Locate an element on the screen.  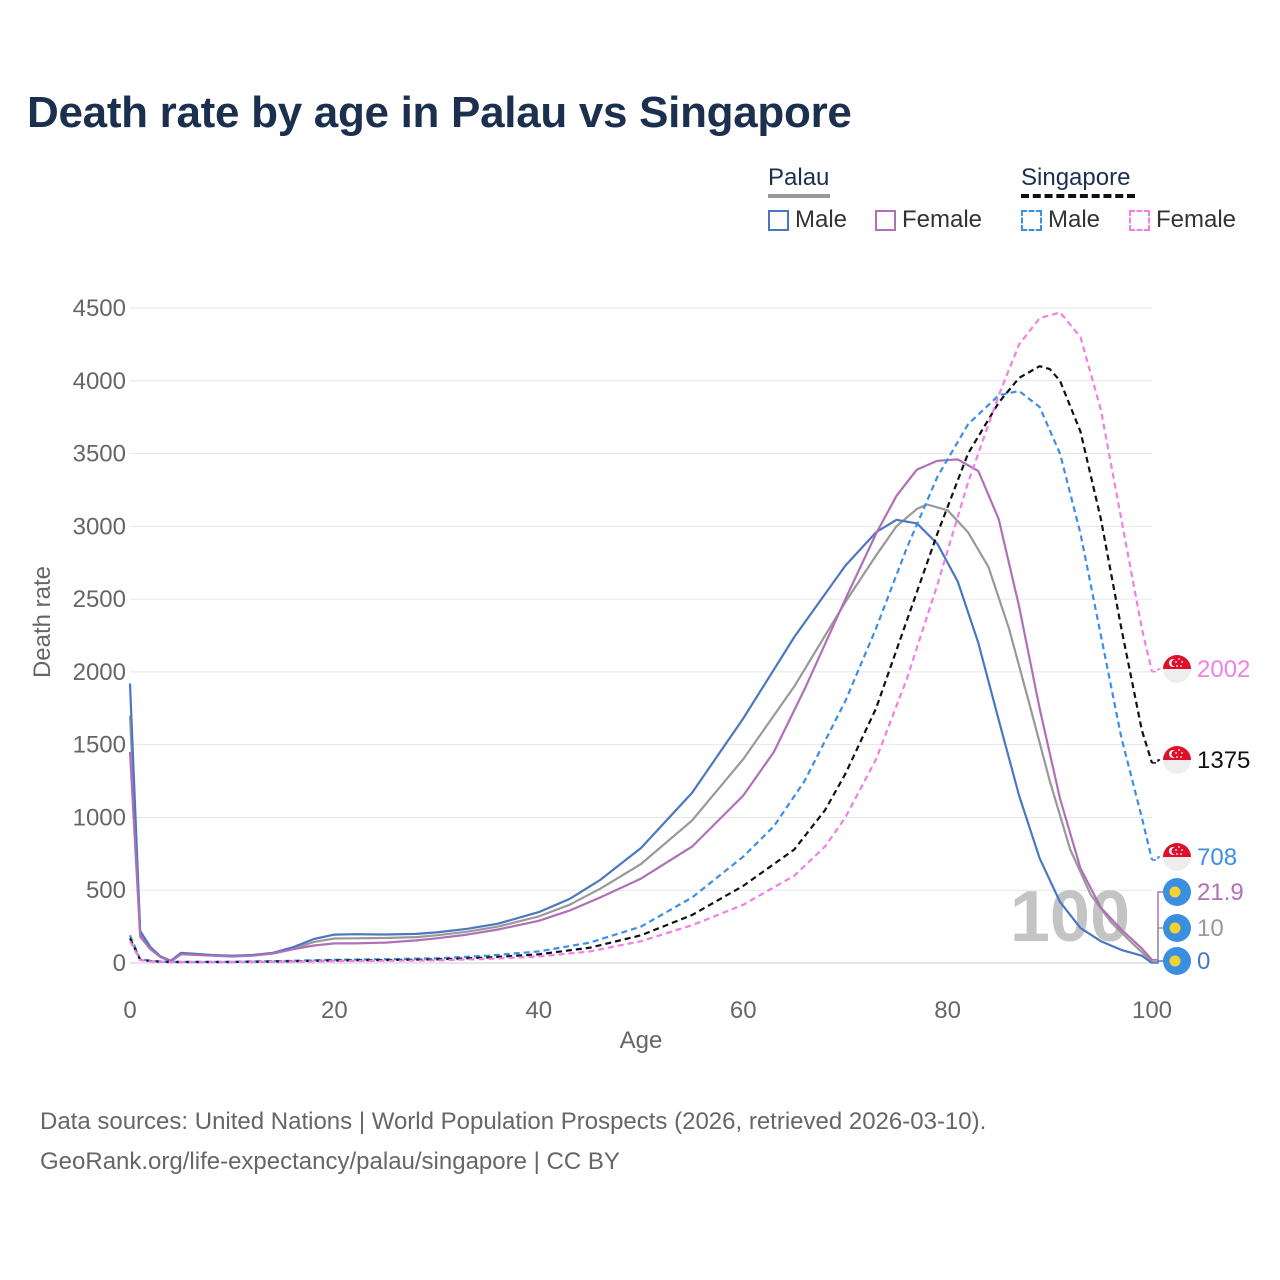
x-tick-label: 100 is located at coordinates (1152, 1010).